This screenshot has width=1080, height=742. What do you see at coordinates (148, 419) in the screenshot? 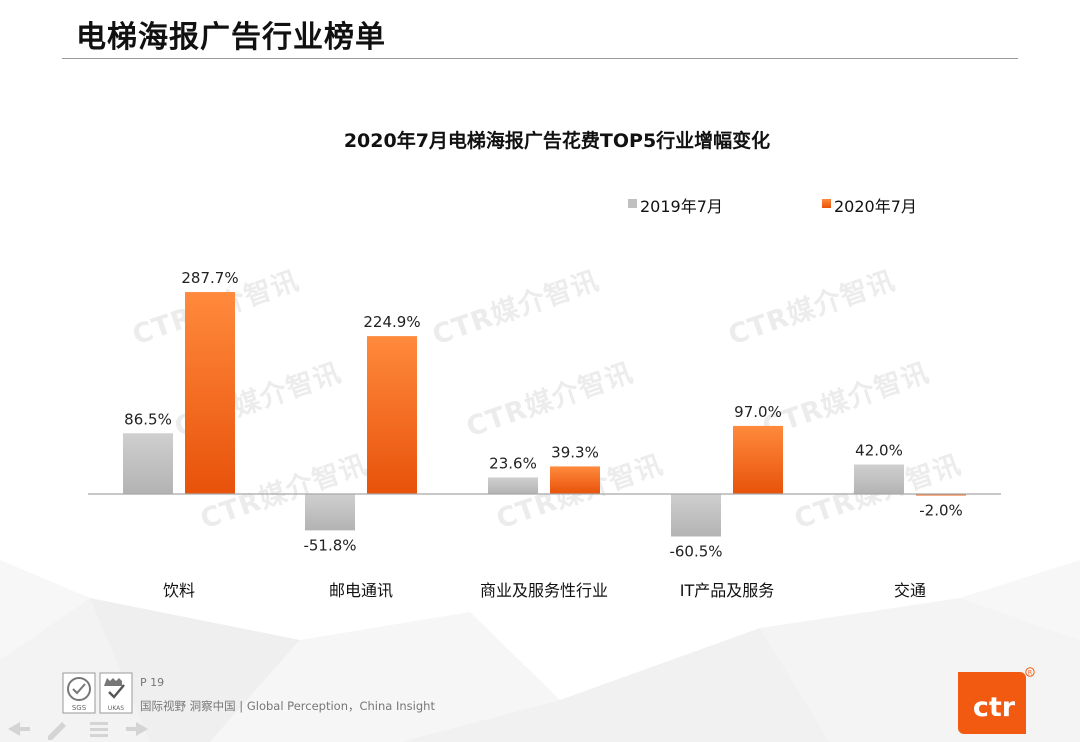
I see `data-label: 86.5%` at bounding box center [148, 419].